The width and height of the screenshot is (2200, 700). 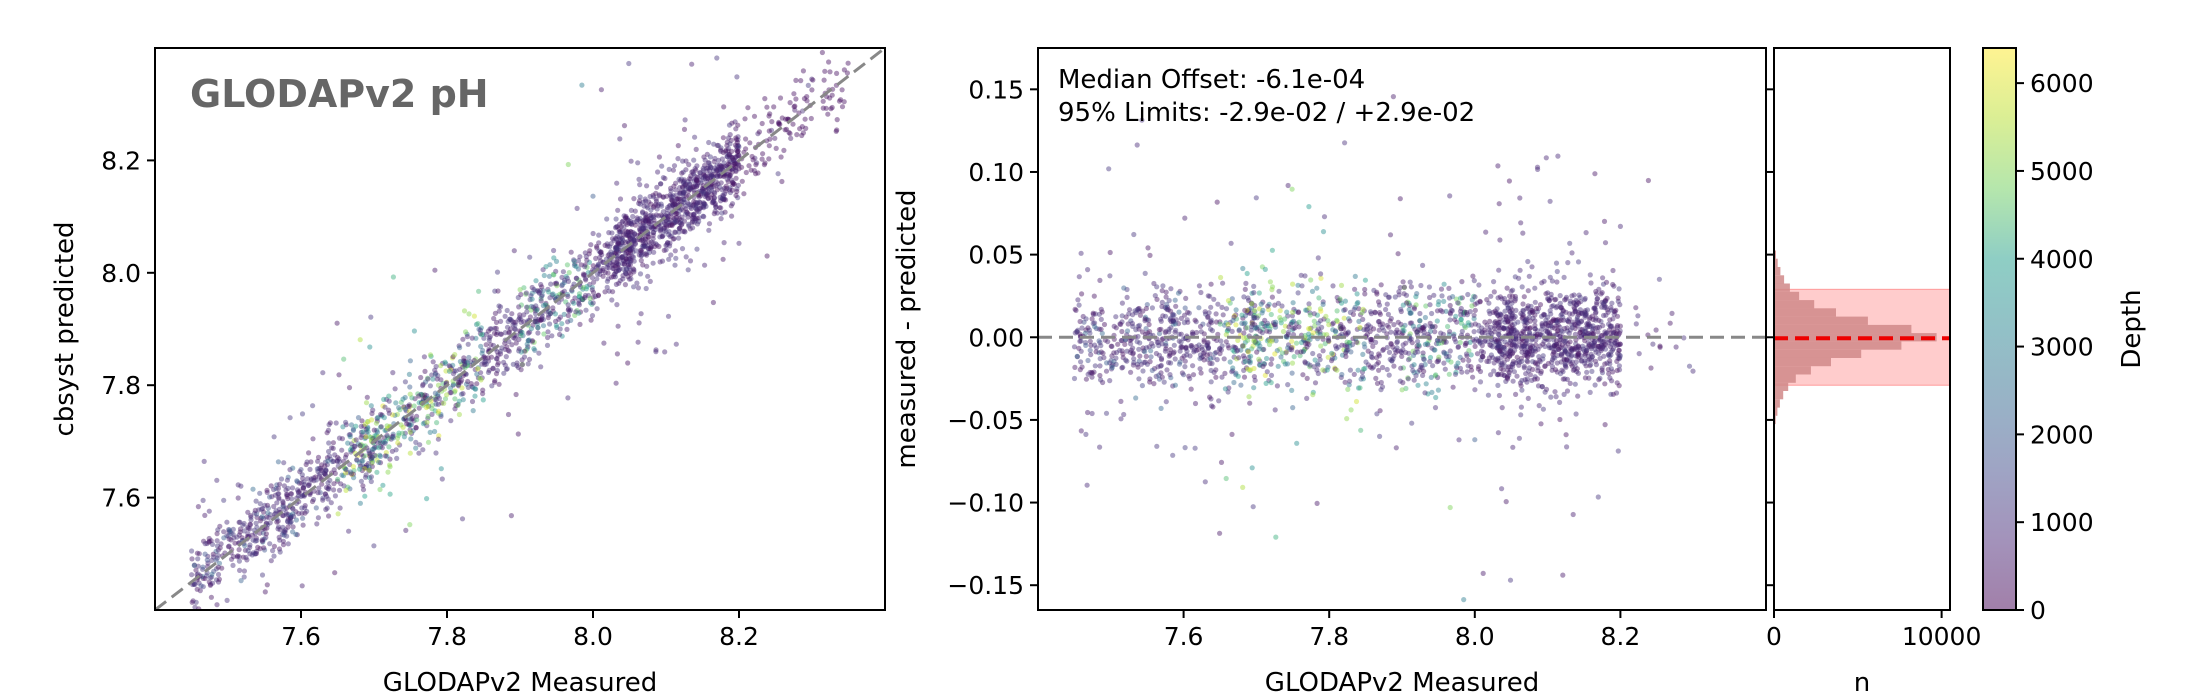 I want to click on y-tick-label: 8.0, so click(x=121, y=273).